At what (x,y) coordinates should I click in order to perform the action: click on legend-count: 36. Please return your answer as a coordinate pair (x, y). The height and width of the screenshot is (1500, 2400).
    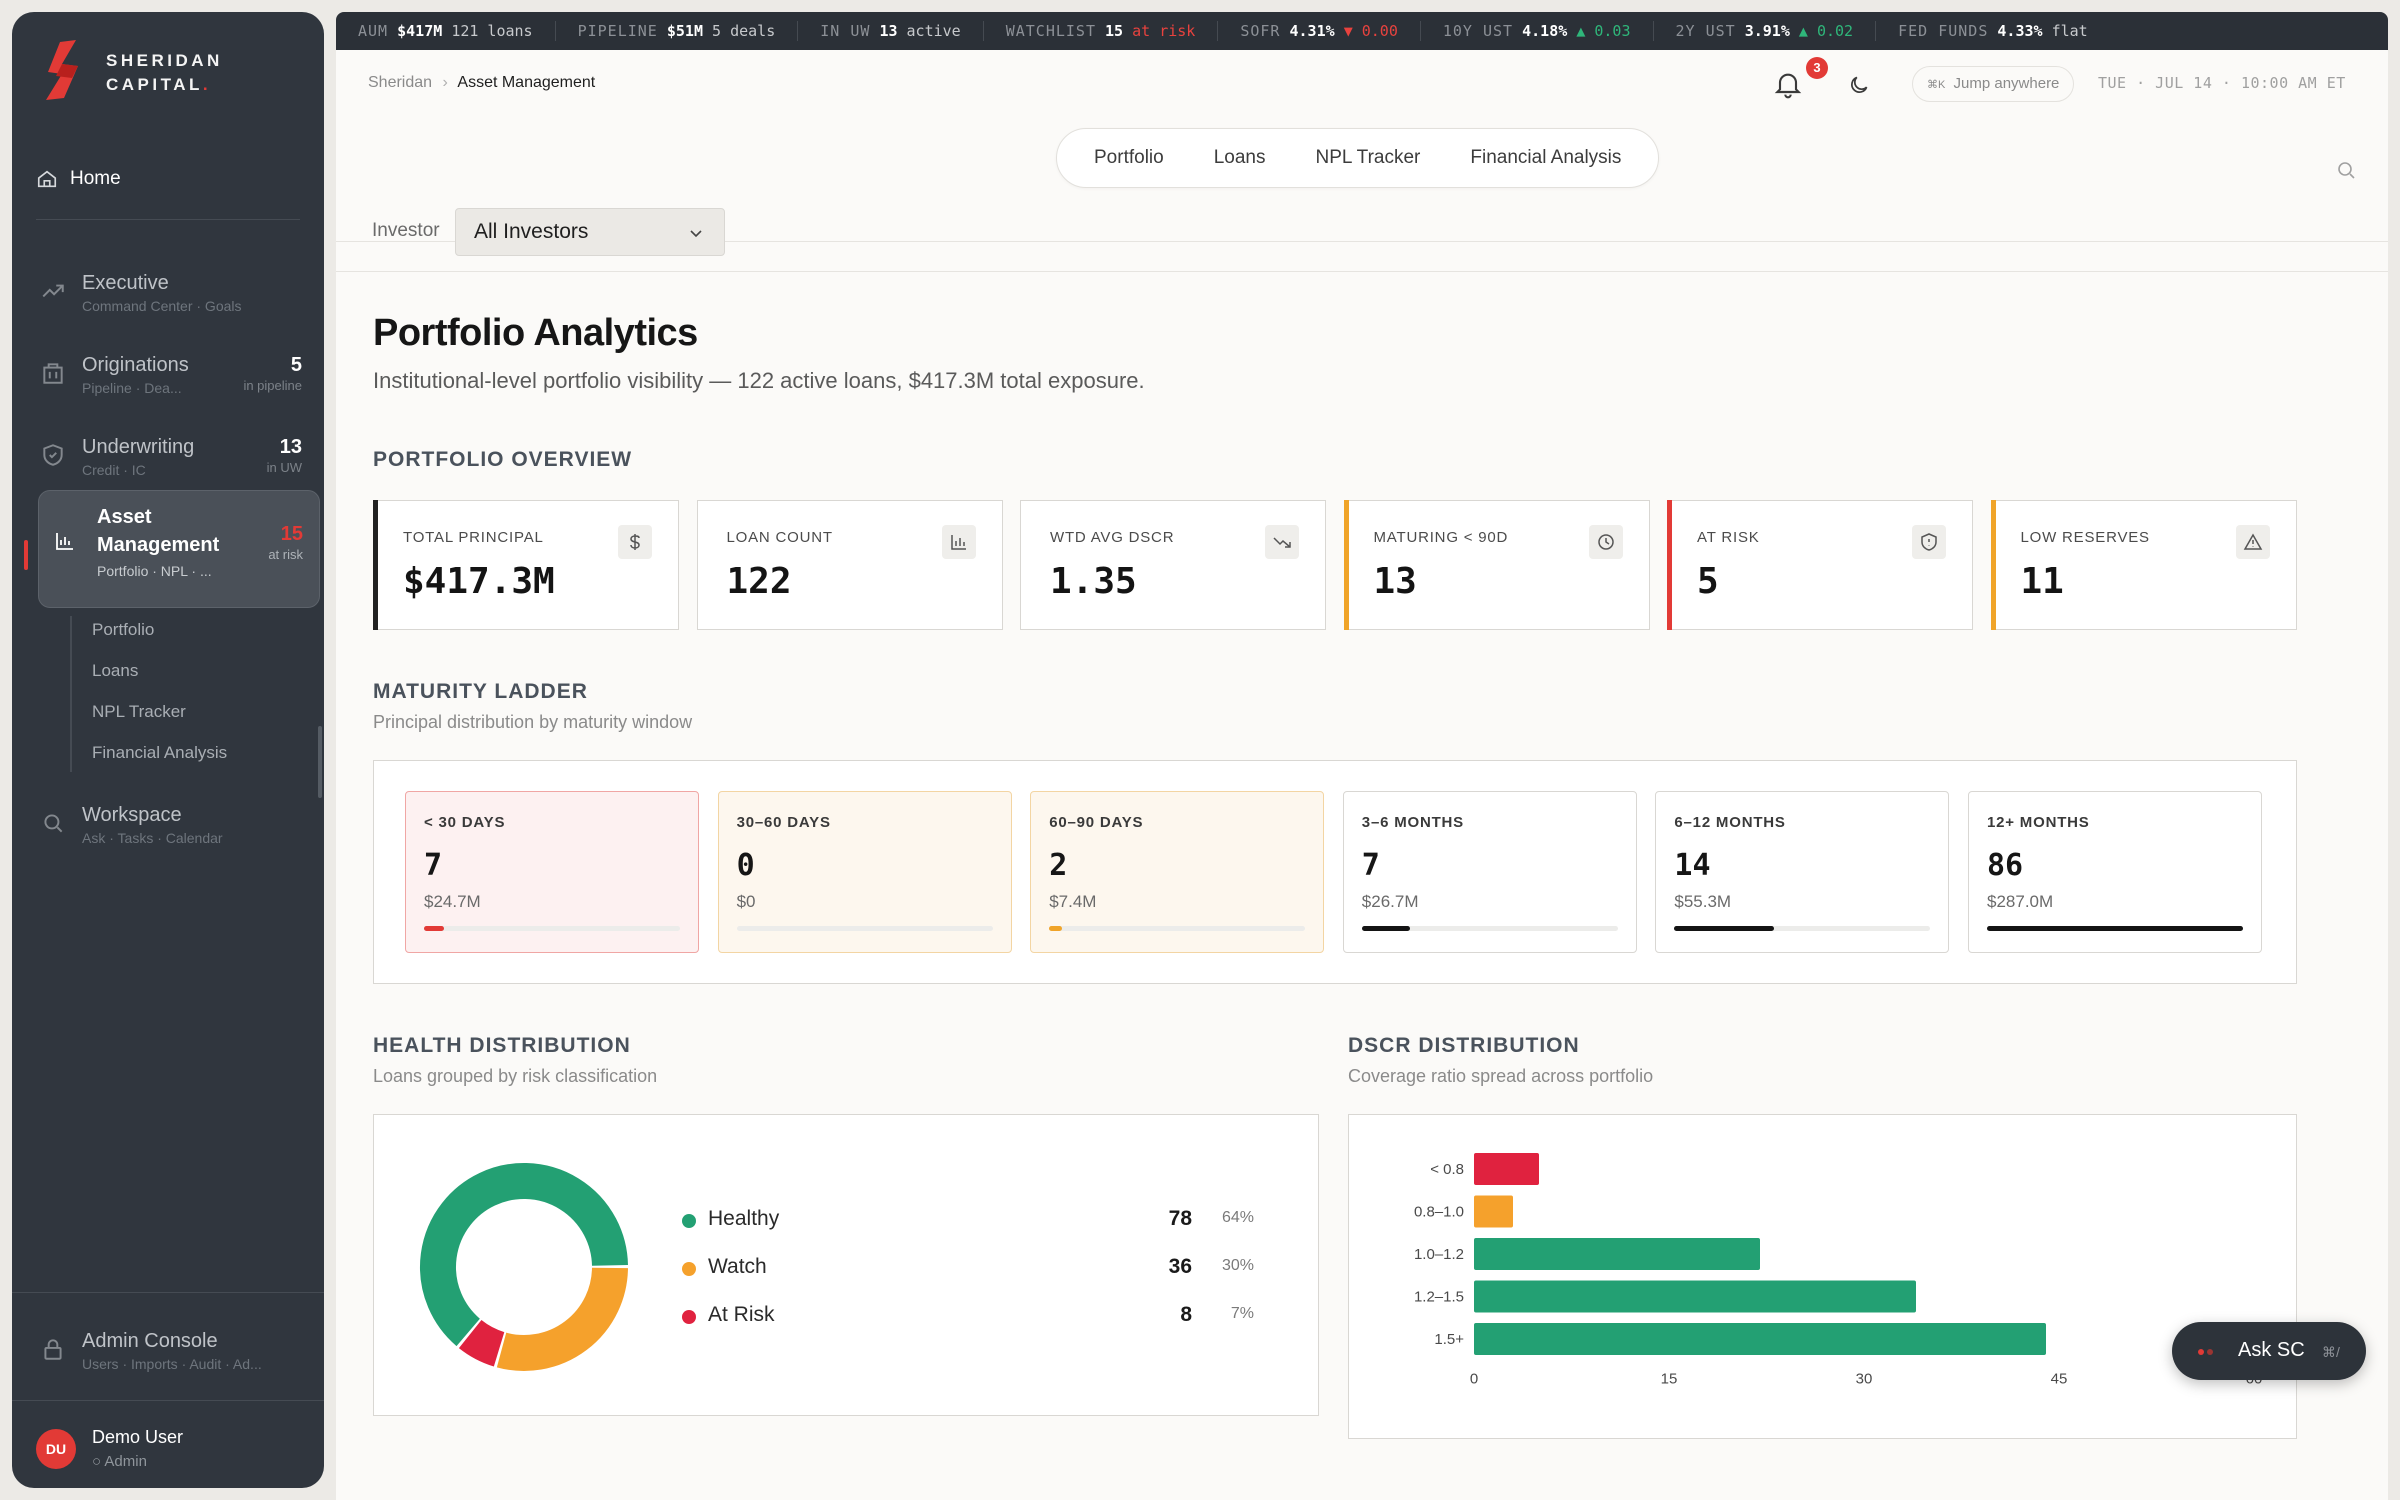
    Looking at the image, I should click on (1180, 1266).